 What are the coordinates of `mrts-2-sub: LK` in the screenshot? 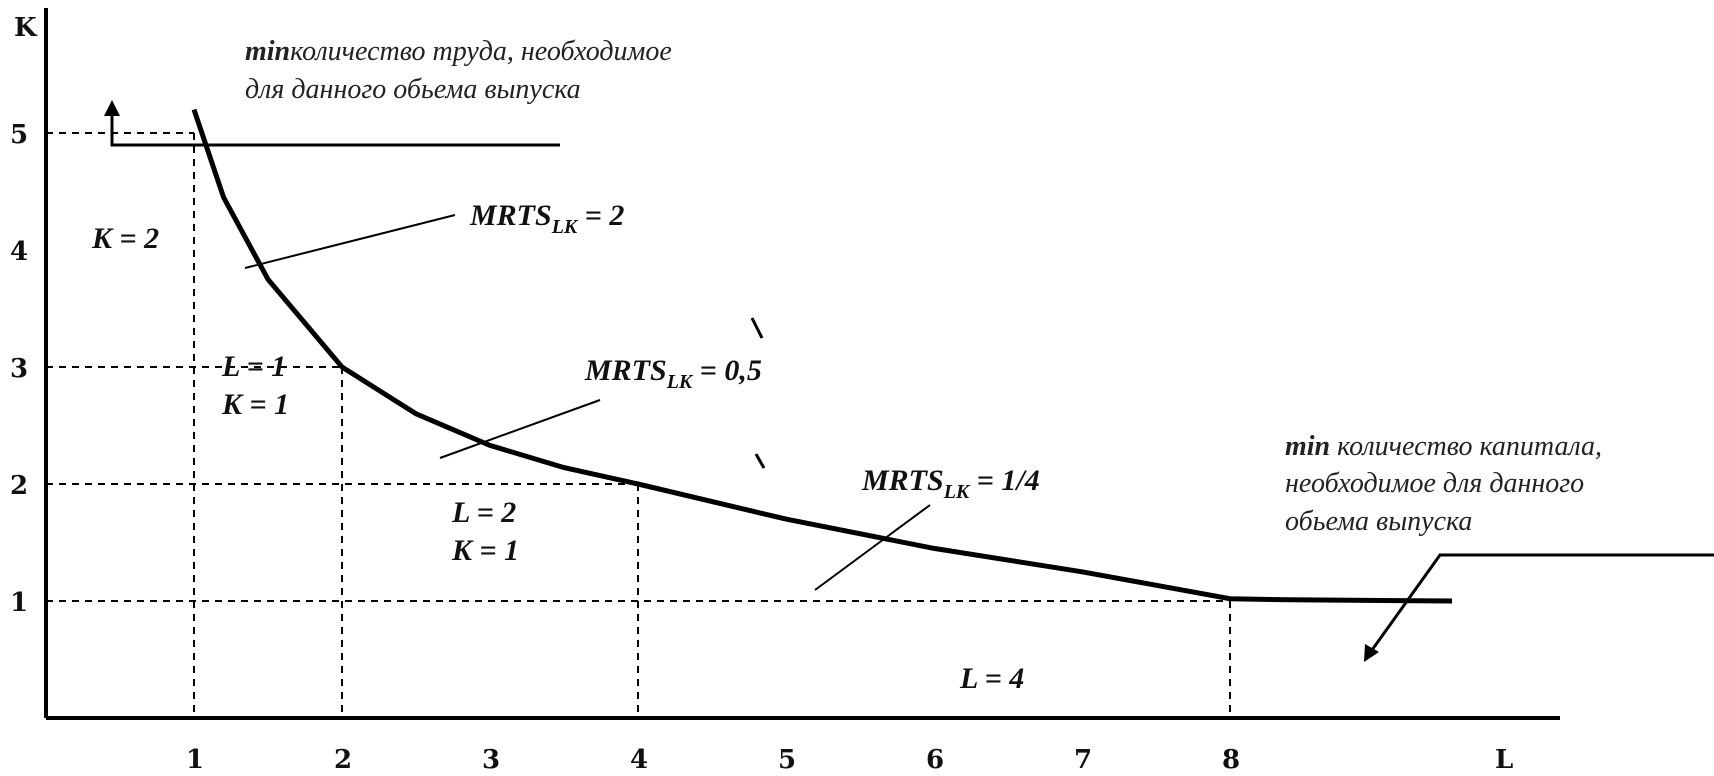 It's located at (680, 382).